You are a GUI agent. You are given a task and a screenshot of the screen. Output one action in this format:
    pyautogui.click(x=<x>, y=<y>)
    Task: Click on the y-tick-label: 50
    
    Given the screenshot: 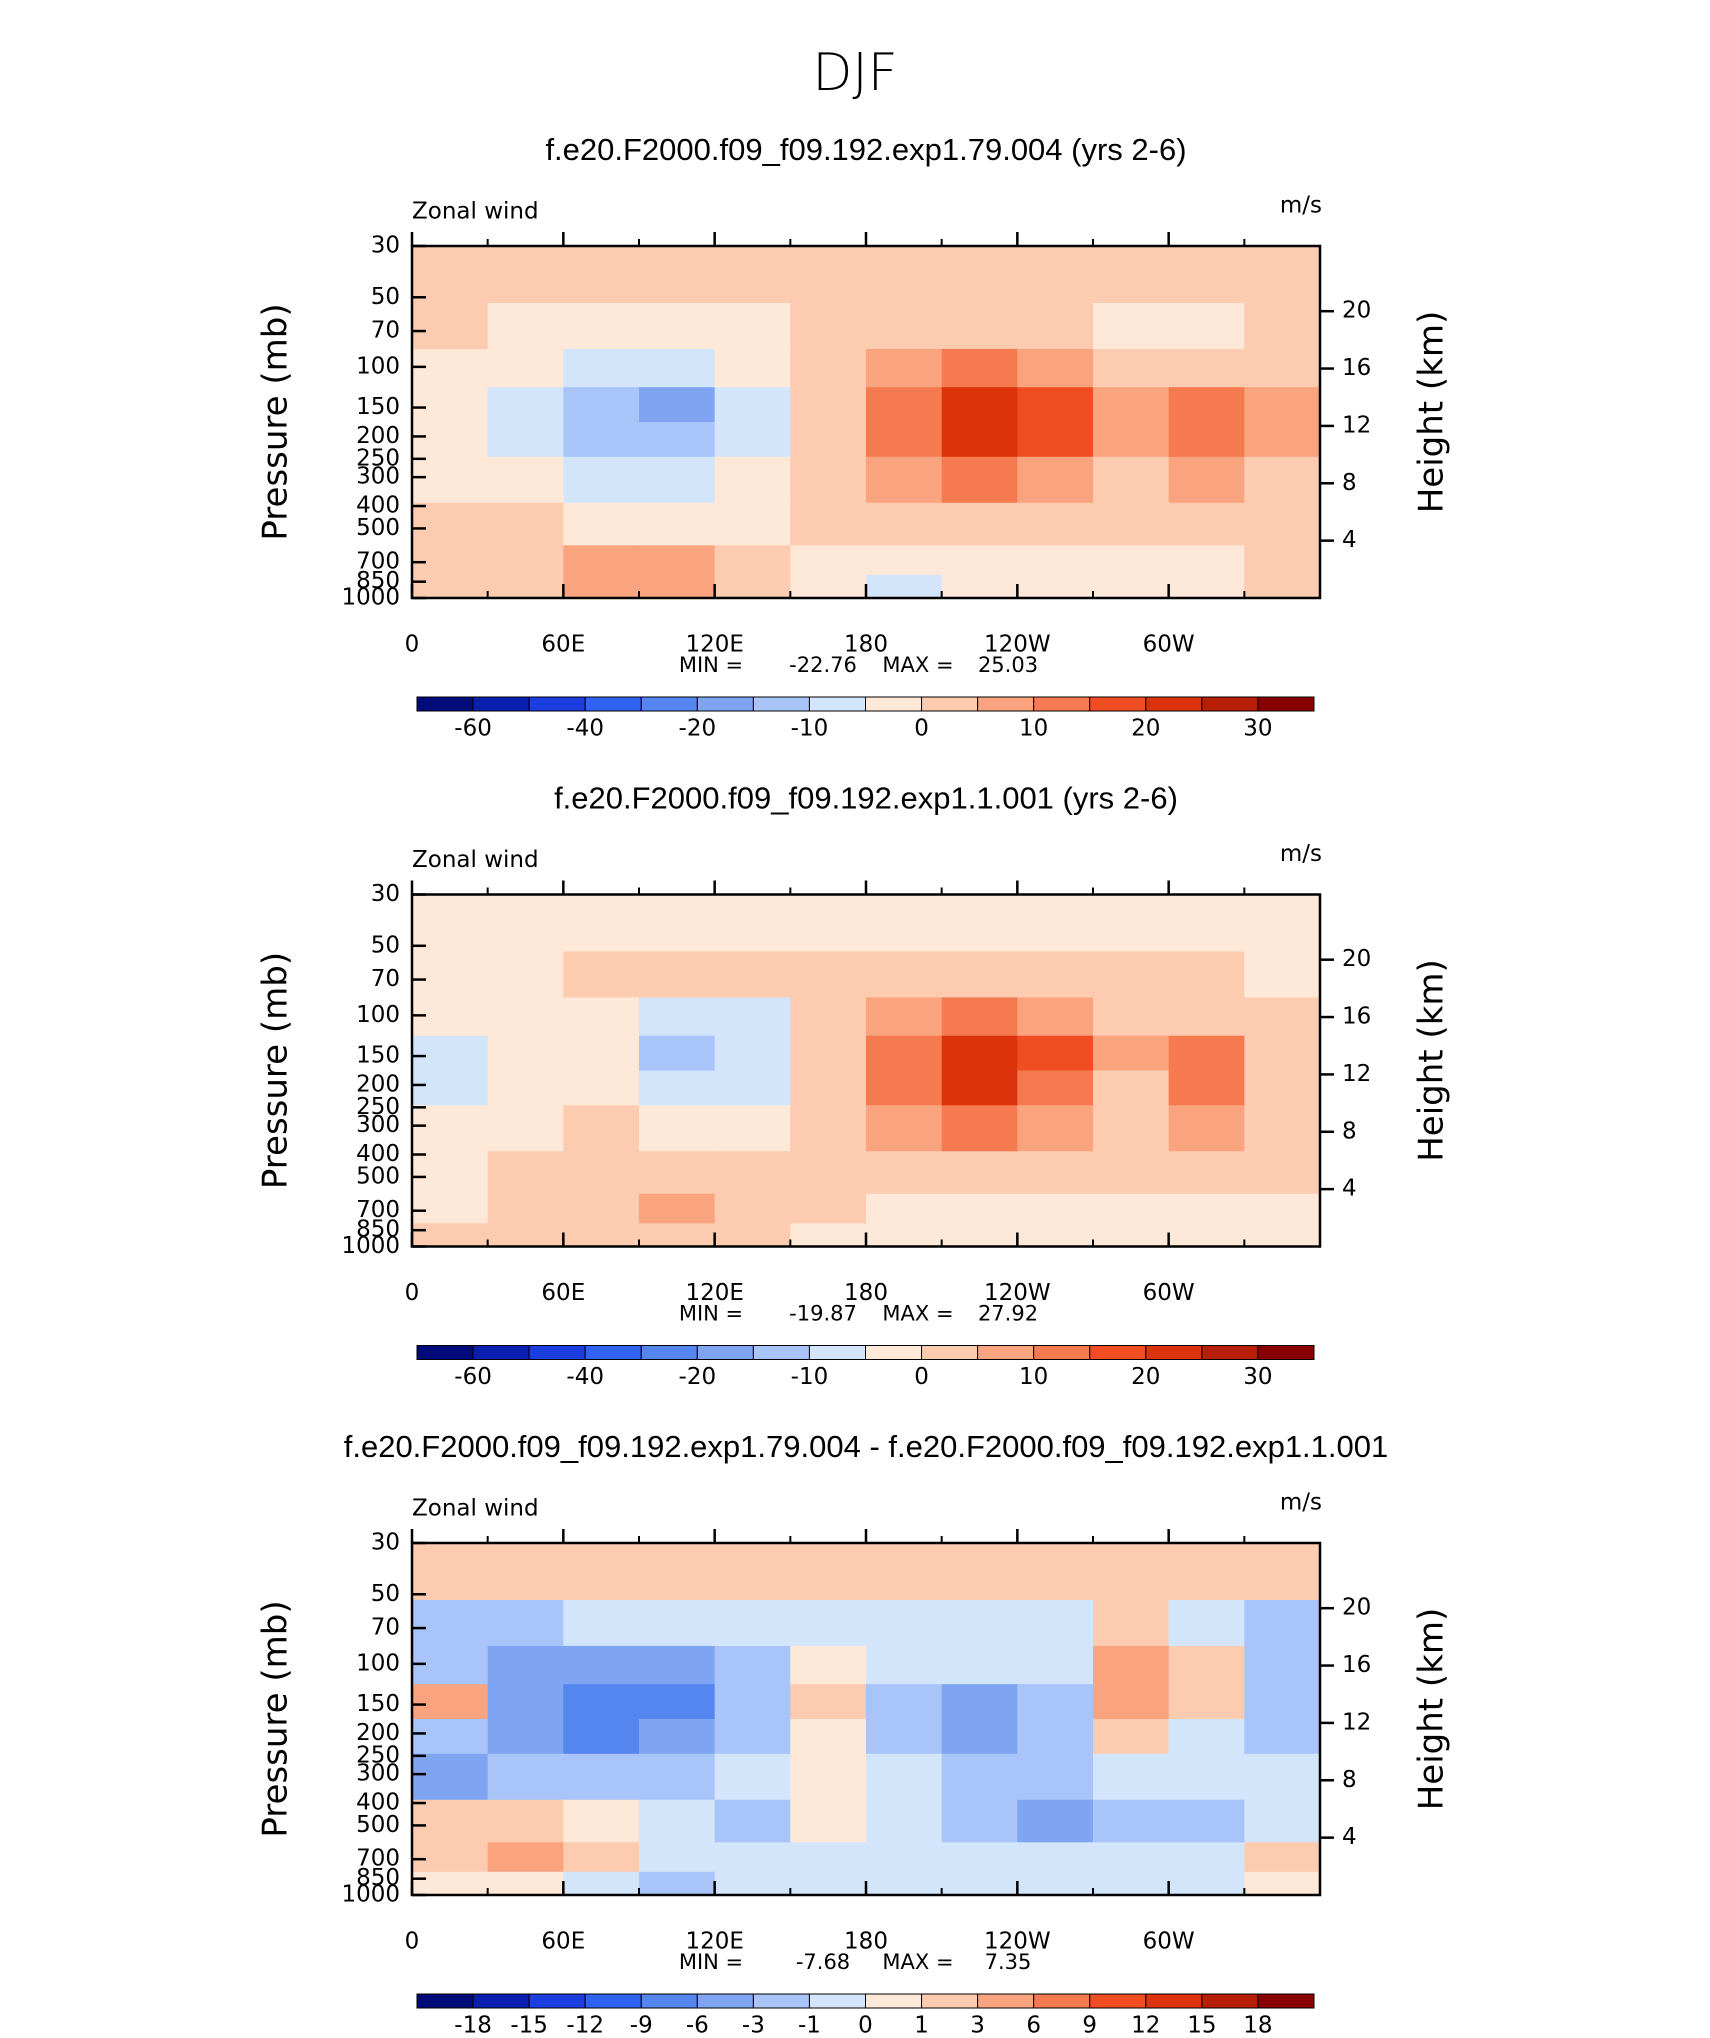 What is the action you would take?
    pyautogui.click(x=385, y=945)
    